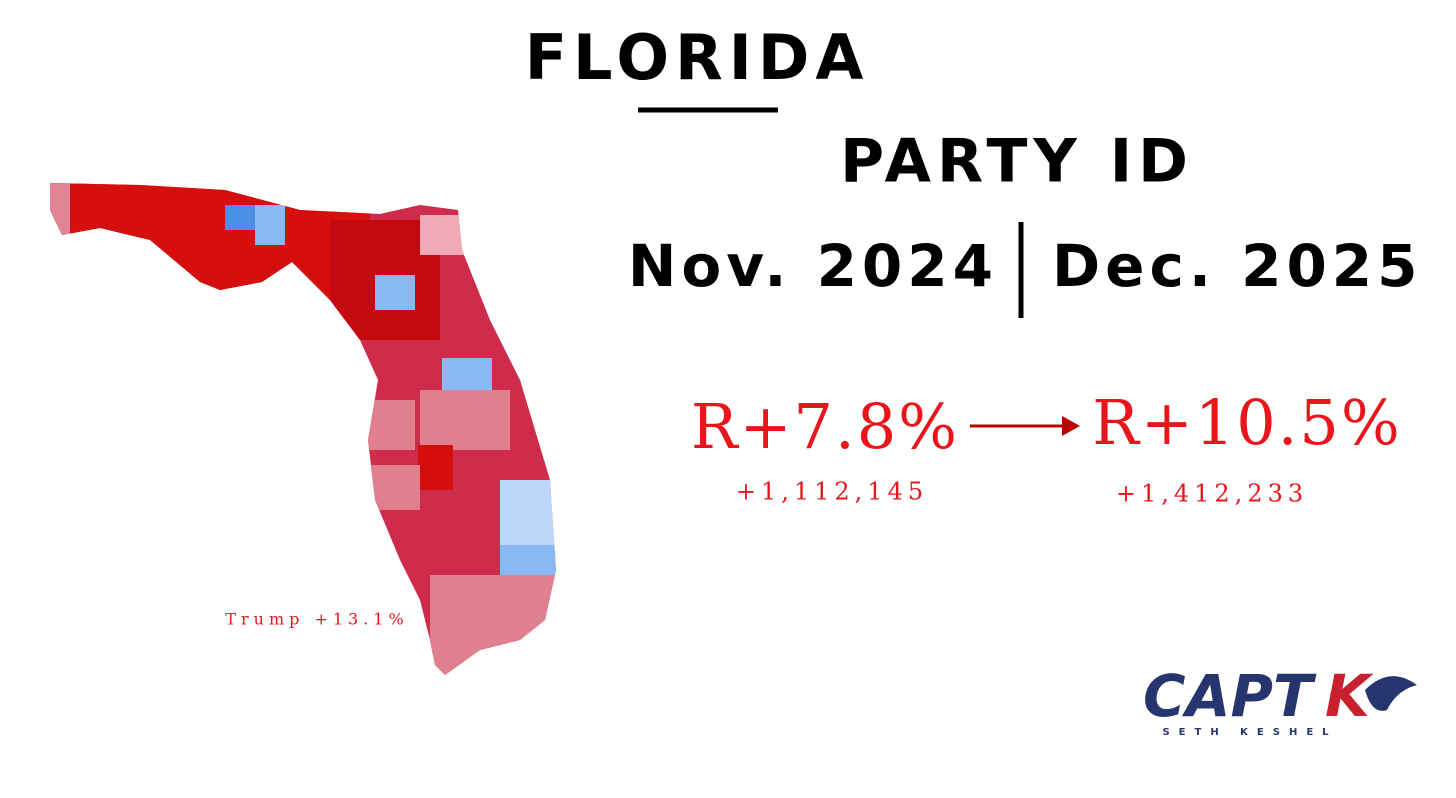  What do you see at coordinates (1249, 732) in the screenshot?
I see `logo-tagline: SETH KESHEL` at bounding box center [1249, 732].